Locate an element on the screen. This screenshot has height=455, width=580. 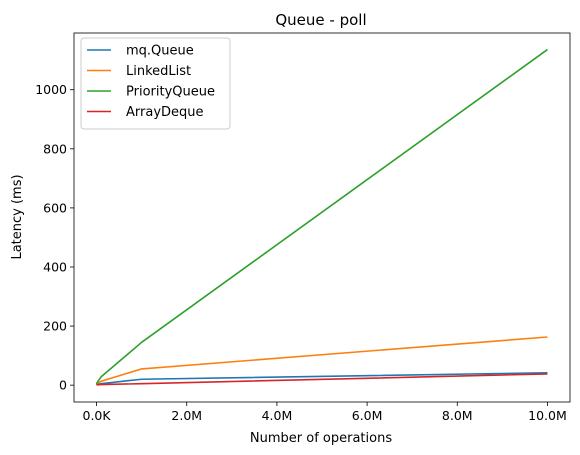
x-axis-label: Number of operations is located at coordinates (321, 438).